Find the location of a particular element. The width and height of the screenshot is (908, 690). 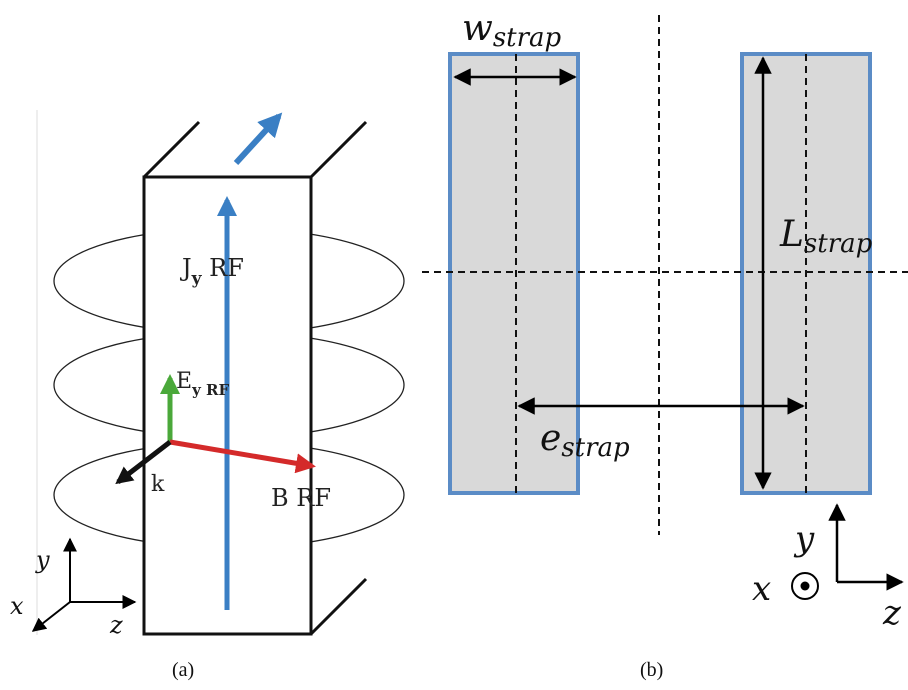

bfield-label: B RF is located at coordinates (301, 498).